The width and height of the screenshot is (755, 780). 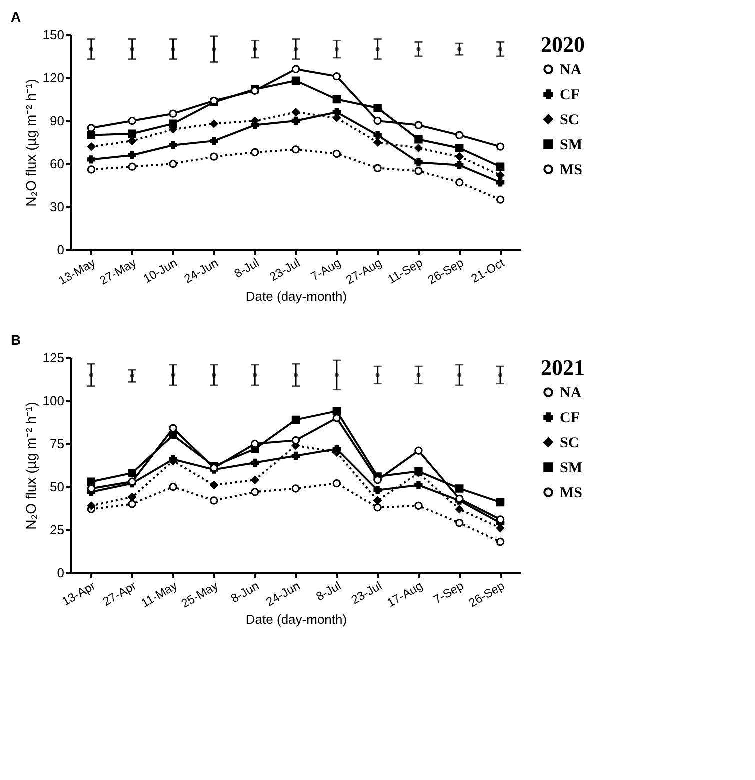 I want to click on y-tick-label: 50, so click(x=57, y=487).